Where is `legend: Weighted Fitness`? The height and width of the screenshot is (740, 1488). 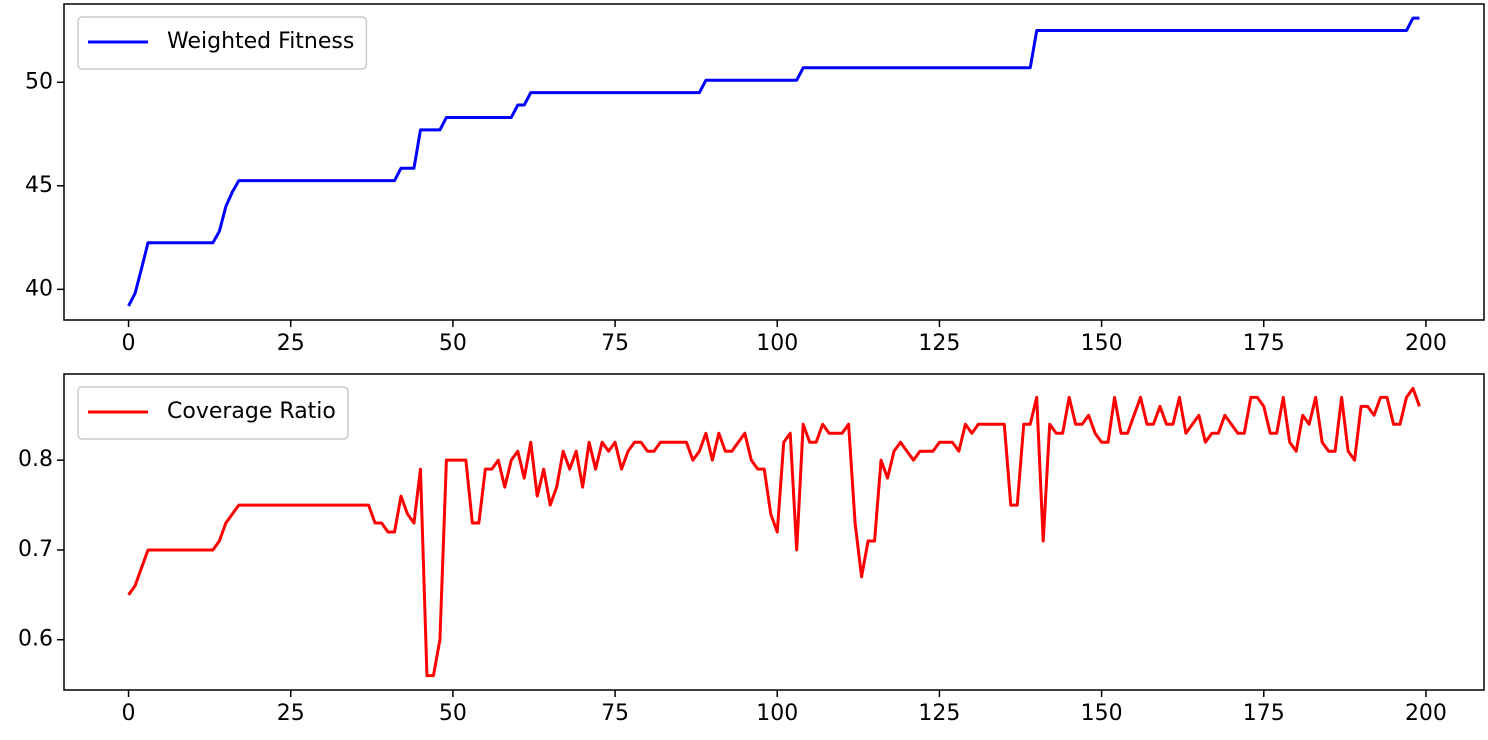 legend: Weighted Fitness is located at coordinates (222, 43).